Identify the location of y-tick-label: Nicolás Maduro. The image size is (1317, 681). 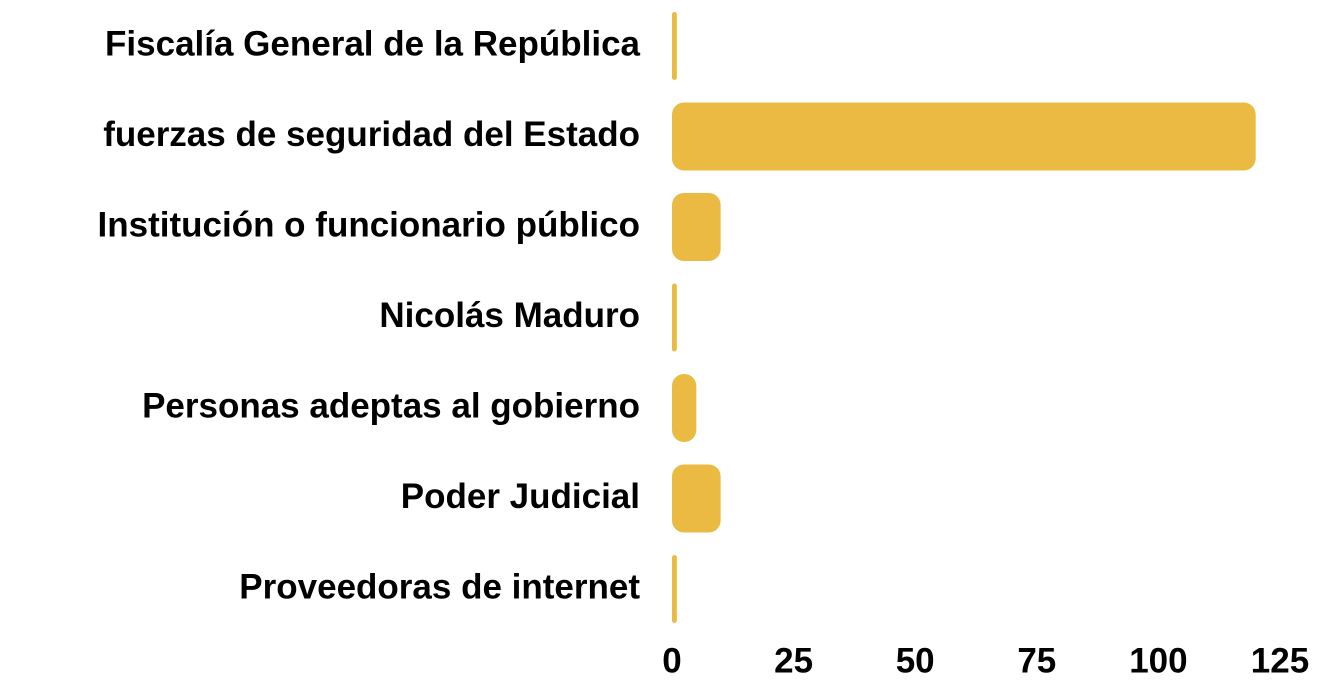
(509, 315).